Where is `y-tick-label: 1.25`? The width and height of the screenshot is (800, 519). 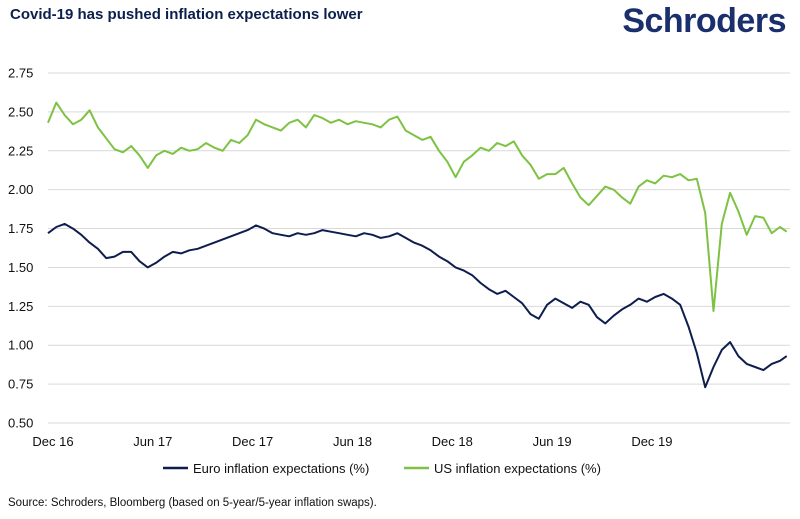
y-tick-label: 1.25 is located at coordinates (20, 306).